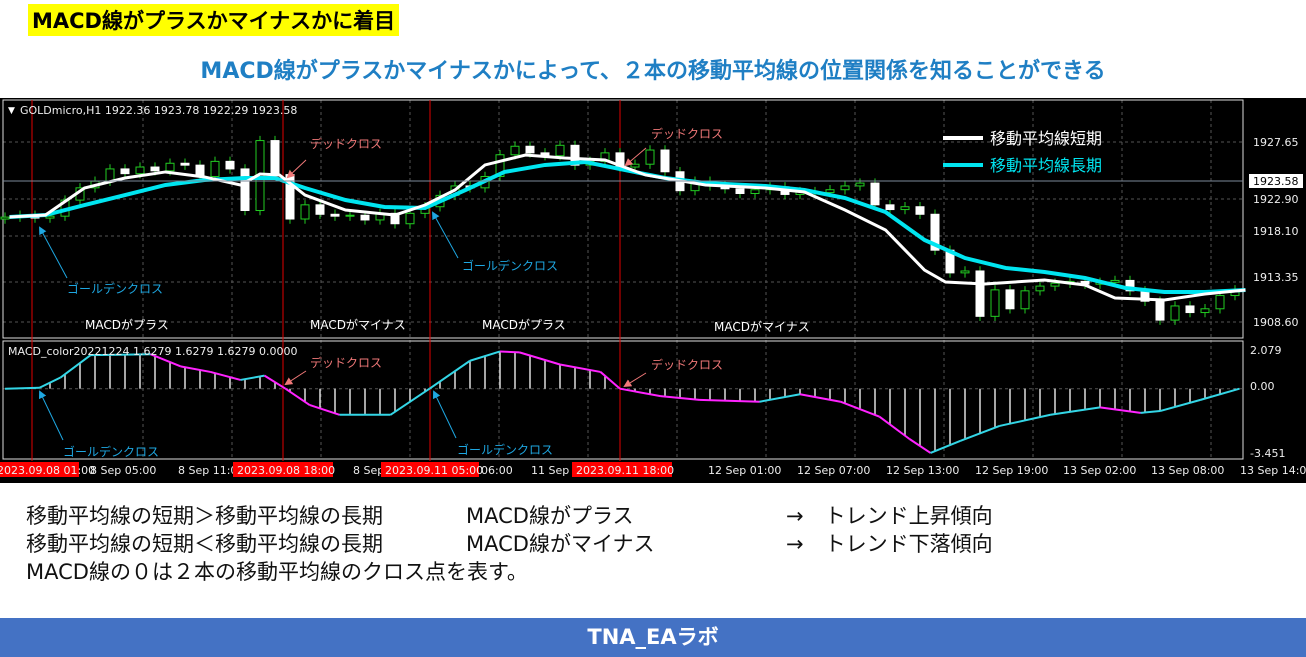  What do you see at coordinates (1266, 350) in the screenshot?
I see `macd-tick: 2.079` at bounding box center [1266, 350].